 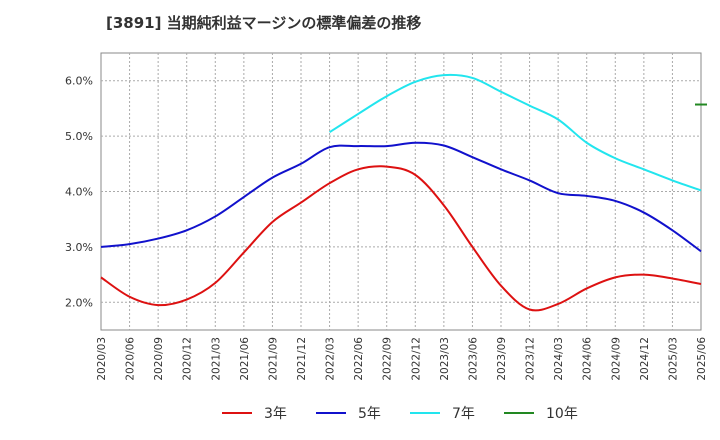 I want to click on y-tick-label: 6.0%, so click(x=79, y=81).